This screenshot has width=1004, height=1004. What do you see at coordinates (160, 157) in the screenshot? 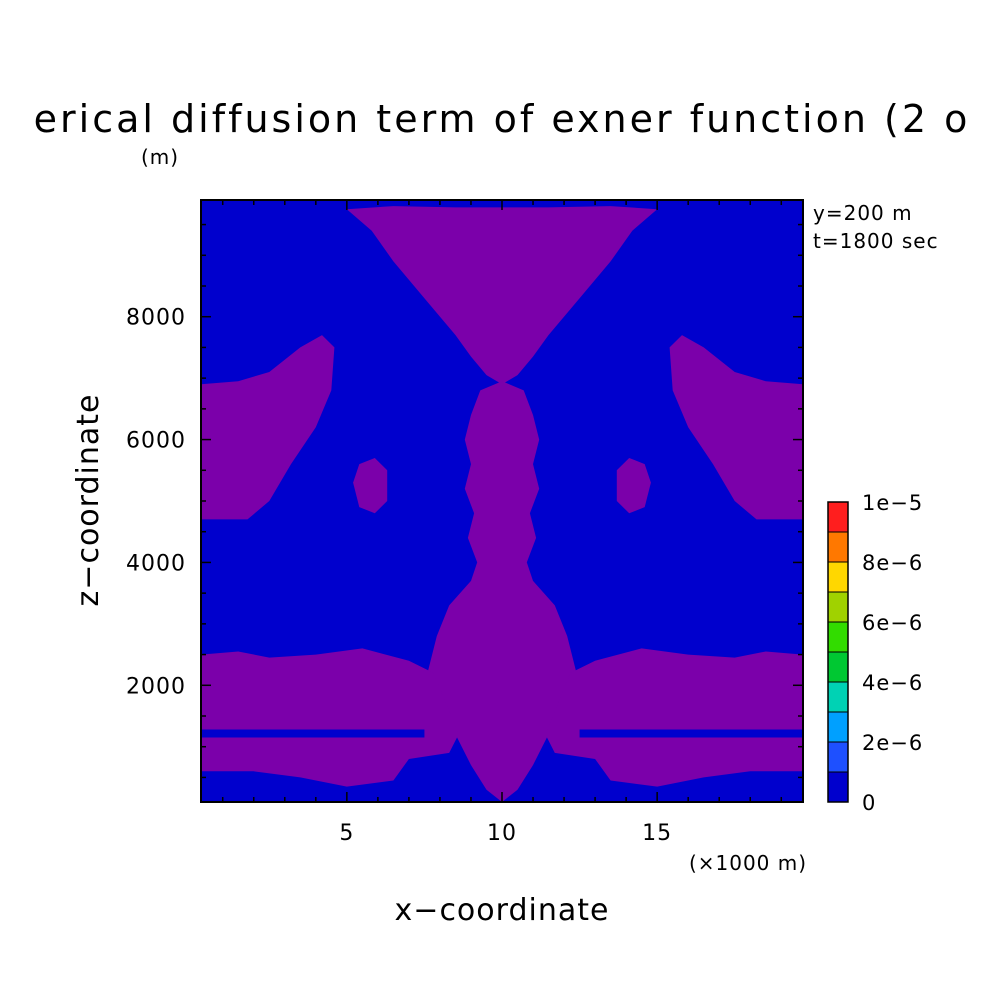
I see `y-unit-label: (m)` at bounding box center [160, 157].